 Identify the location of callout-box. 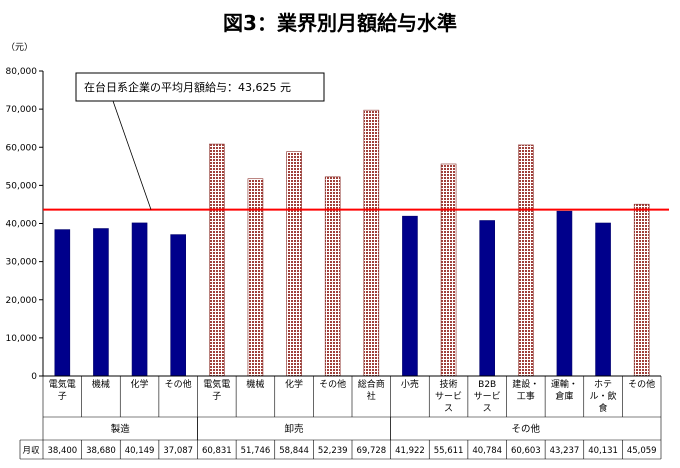
(200, 87).